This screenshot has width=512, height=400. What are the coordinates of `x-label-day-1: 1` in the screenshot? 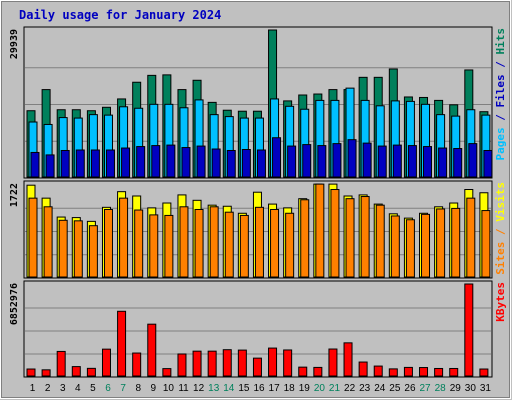 It's located at (33, 388).